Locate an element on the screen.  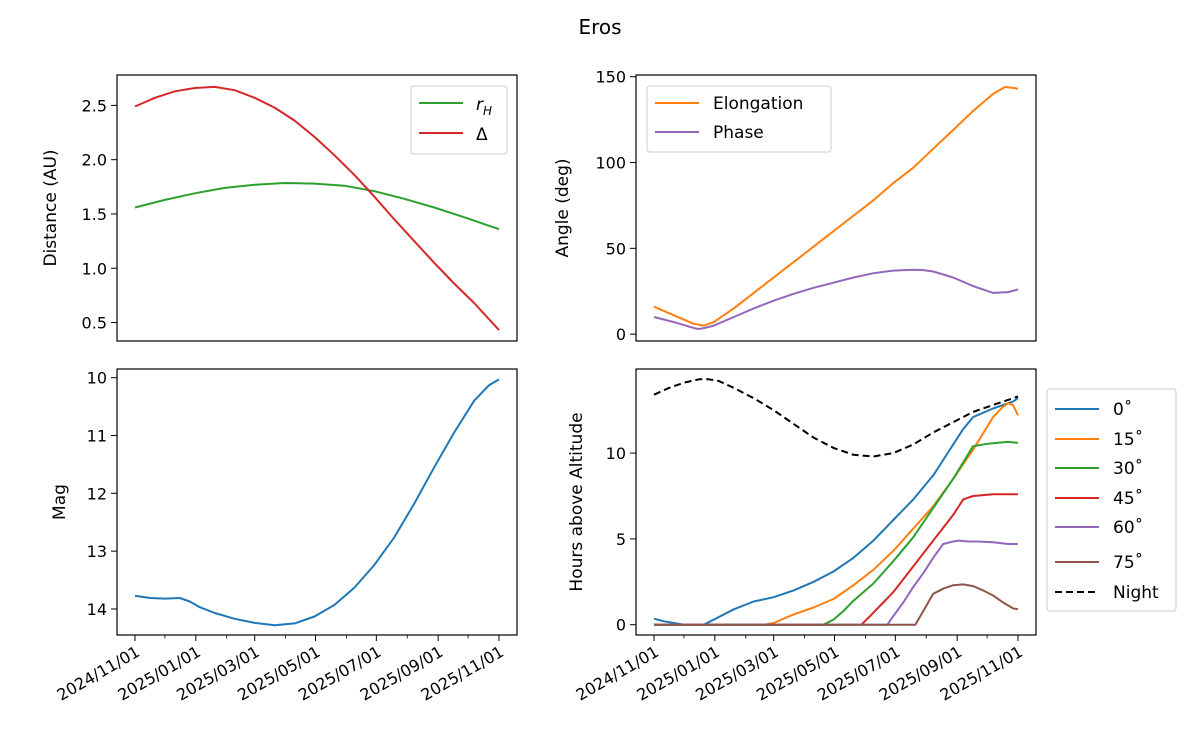
distance-ytick-label: 0.5 is located at coordinates (94, 323).